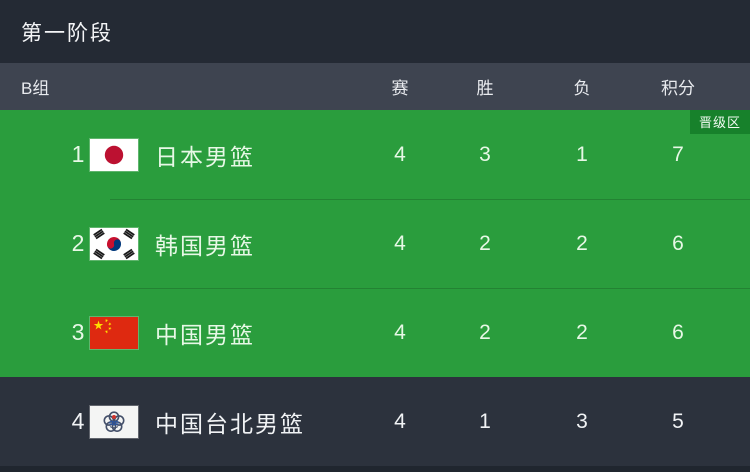 This screenshot has width=750, height=472. I want to click on stage-header-bar: 第一阶段, so click(375, 31).